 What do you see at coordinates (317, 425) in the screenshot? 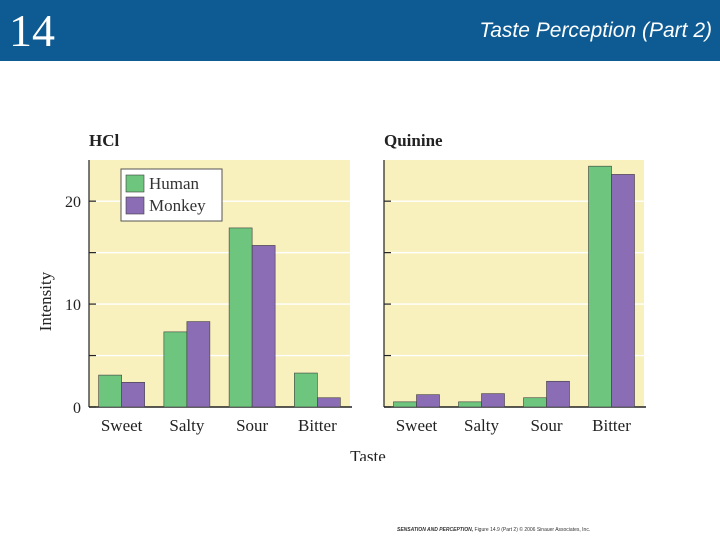
I see `x-tick-label-hcl: Bitter` at bounding box center [317, 425].